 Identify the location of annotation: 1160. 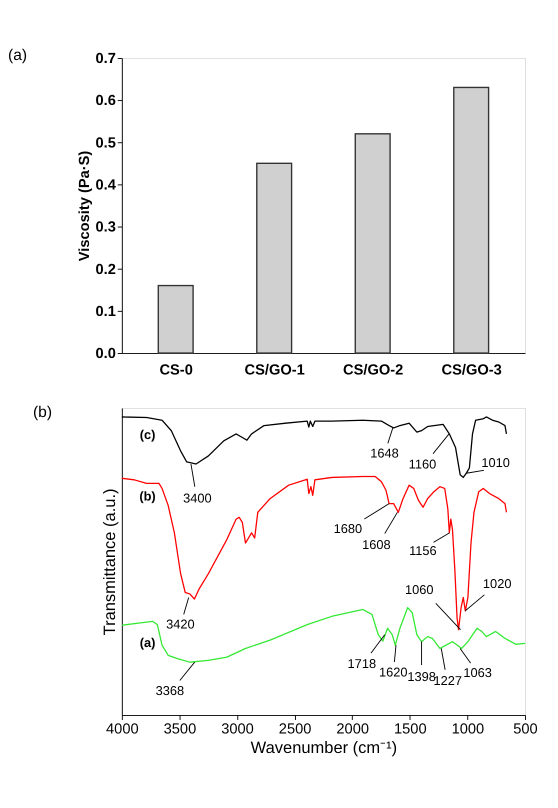
(422, 464).